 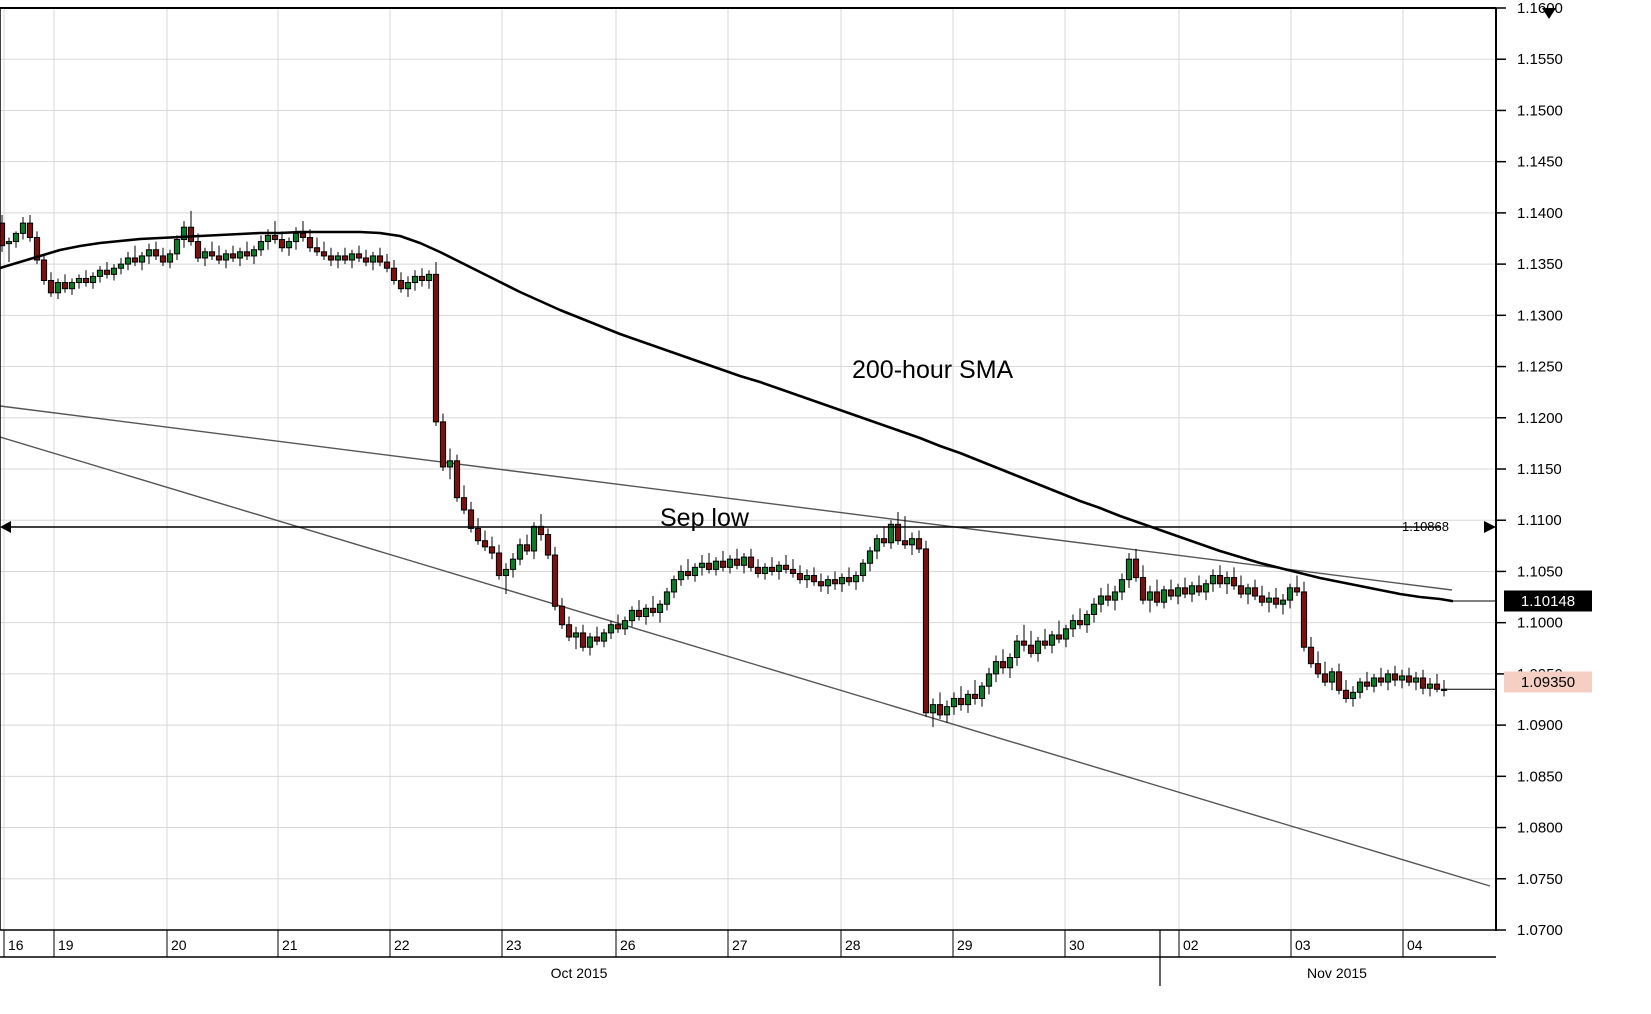 I want to click on sma-label: 200-hour SMA, so click(x=933, y=370).